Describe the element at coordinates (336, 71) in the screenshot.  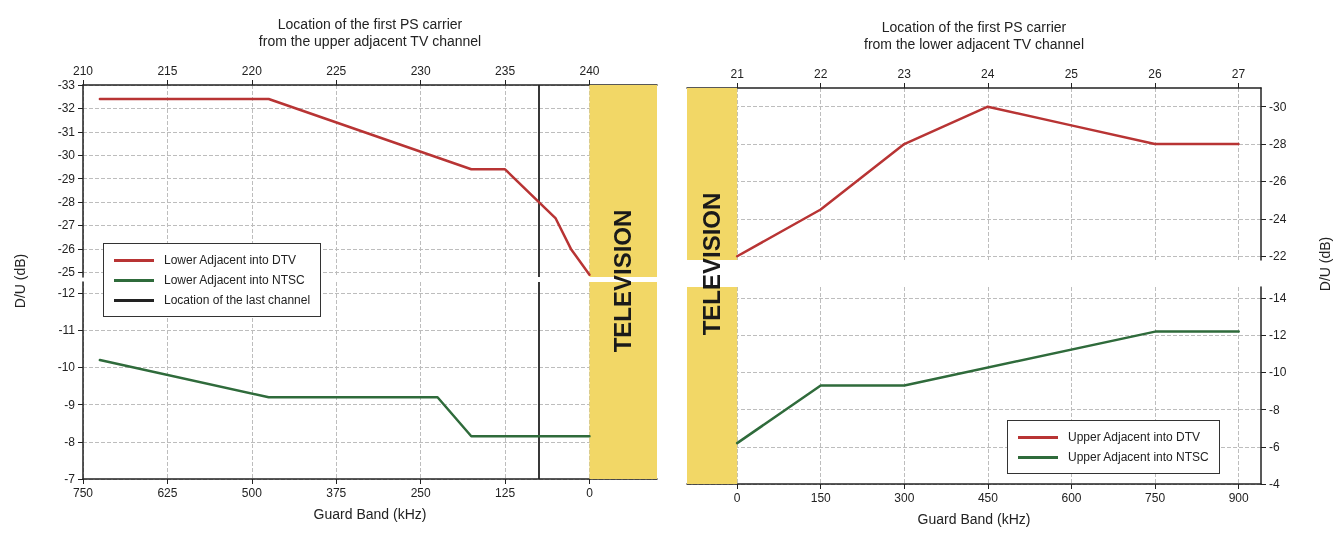
I see `x-tick-label: 225` at that location.